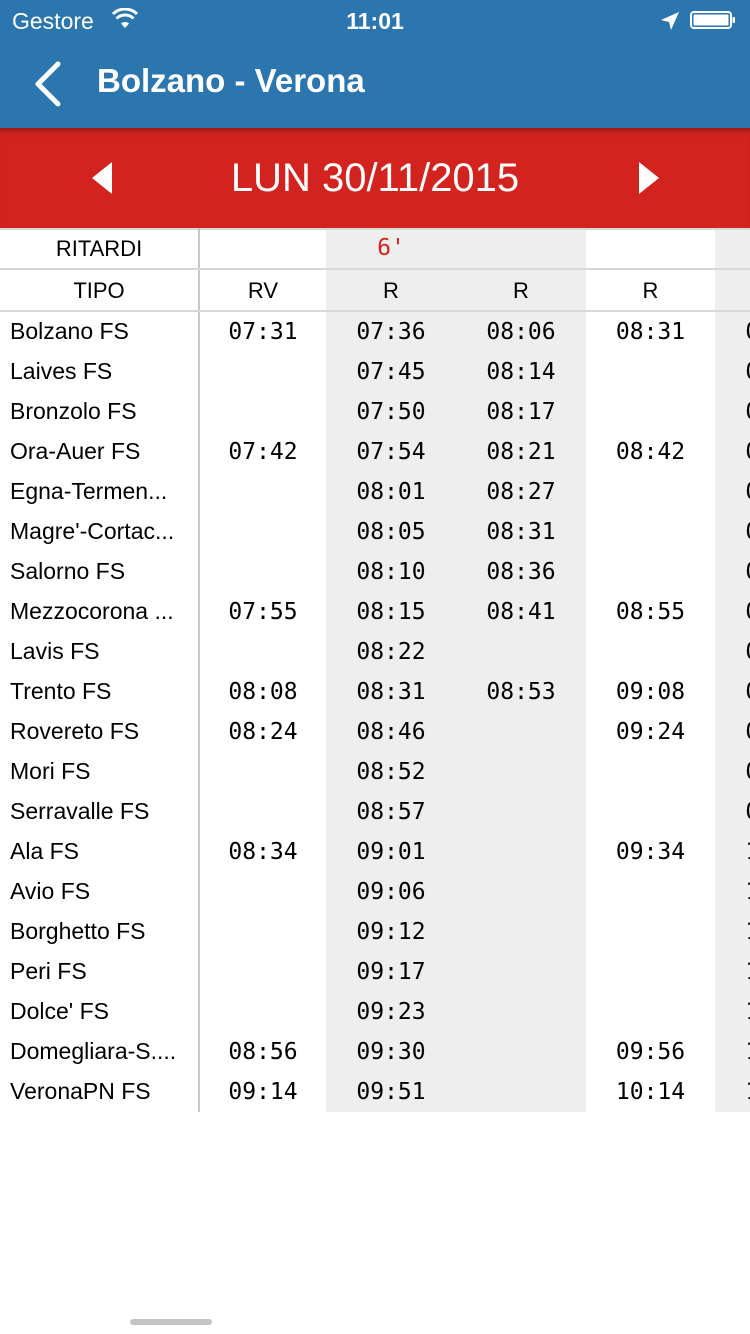  I want to click on station-name: Salorno FS, so click(68, 571).